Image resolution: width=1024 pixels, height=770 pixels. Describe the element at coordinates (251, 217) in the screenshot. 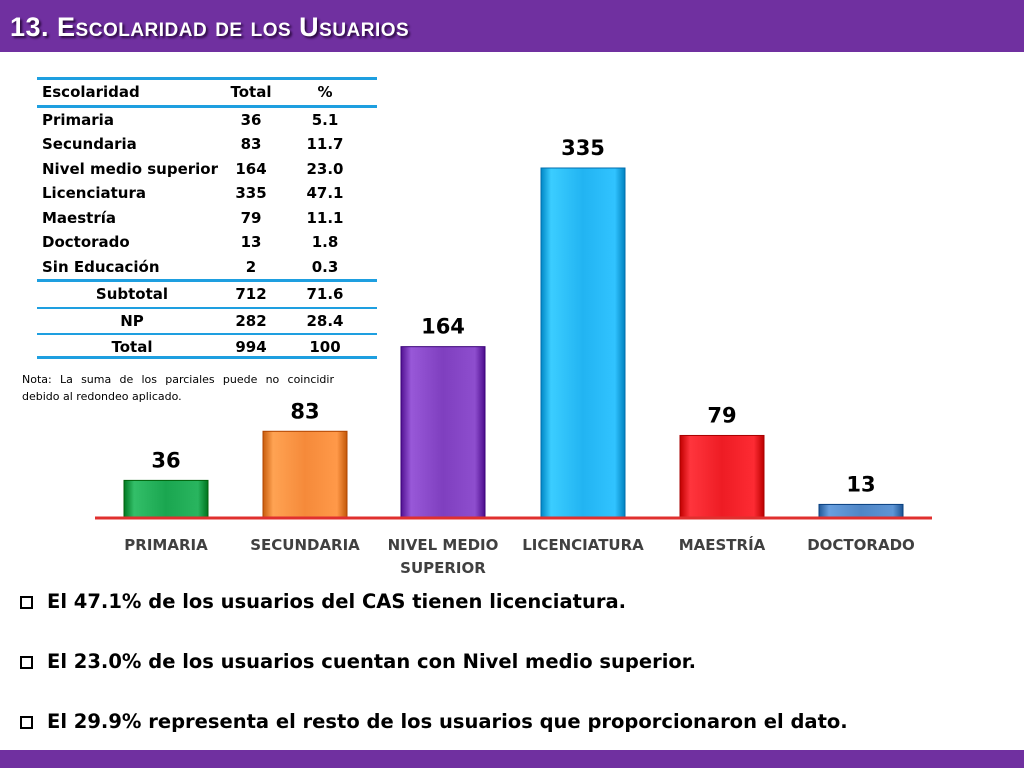

I see `row-total: 79` at that location.